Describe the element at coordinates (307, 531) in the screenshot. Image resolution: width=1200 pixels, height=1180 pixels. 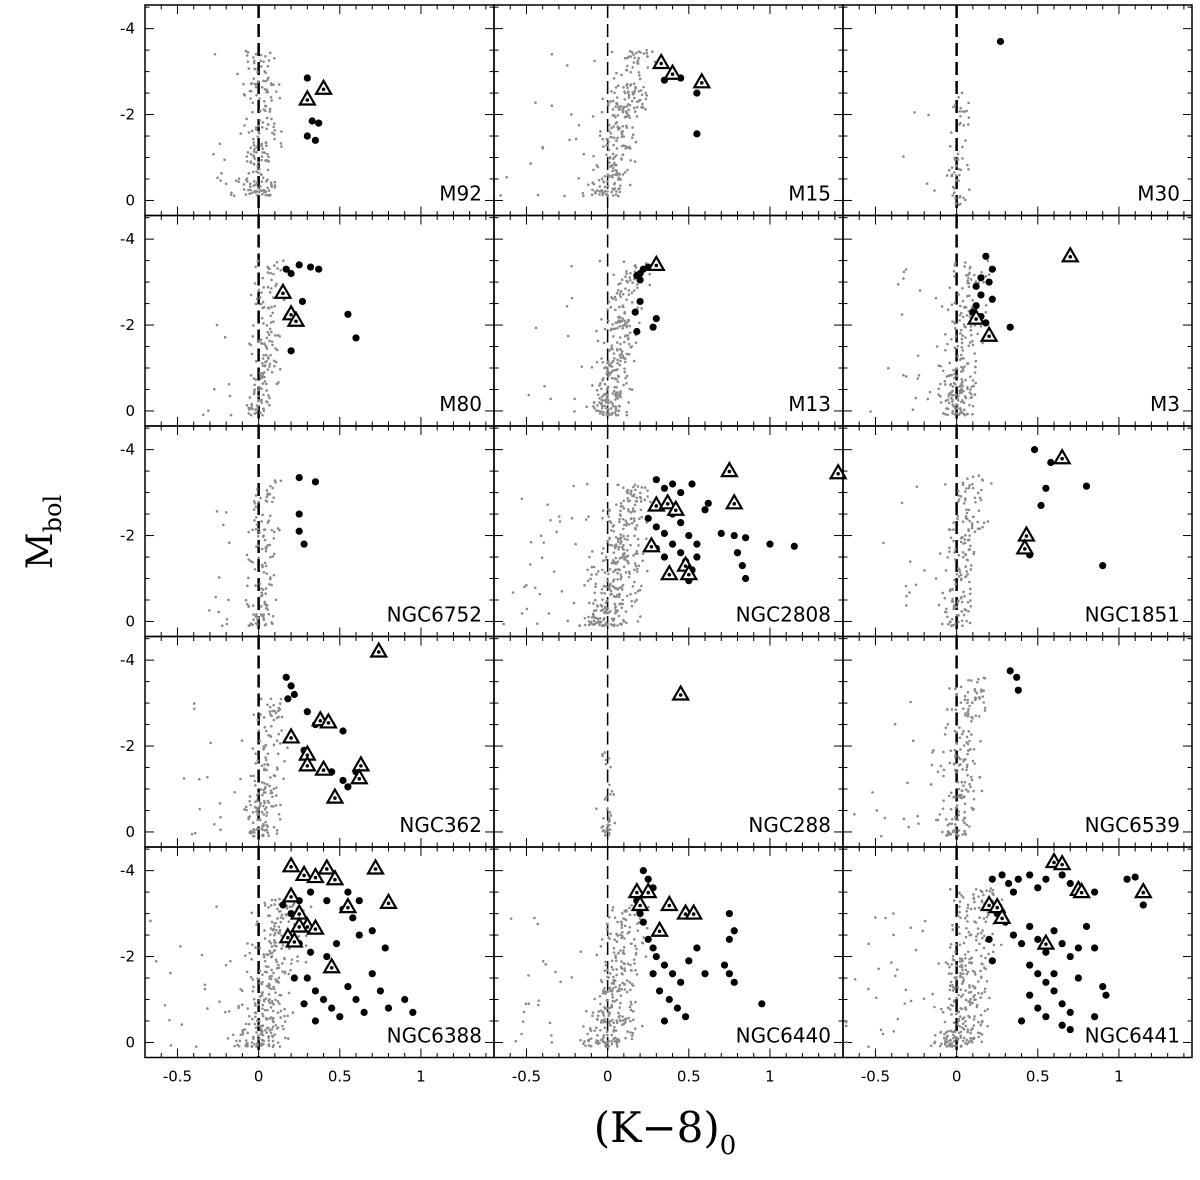
I see `panel-ngc6752: -4-20 NGC6752` at that location.